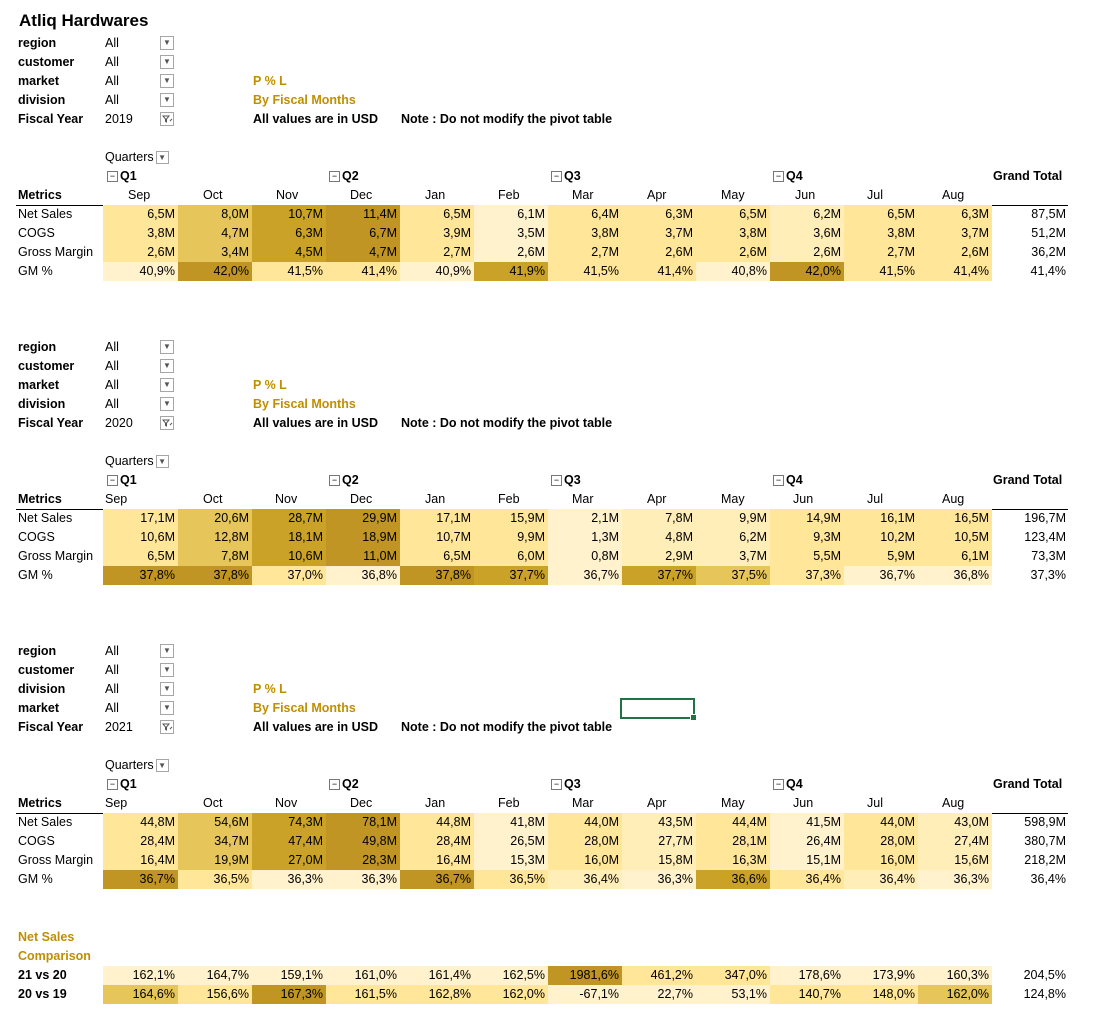 Image resolution: width=1098 pixels, height=1033 pixels. I want to click on pivot-cell: 15,8M, so click(659, 860).